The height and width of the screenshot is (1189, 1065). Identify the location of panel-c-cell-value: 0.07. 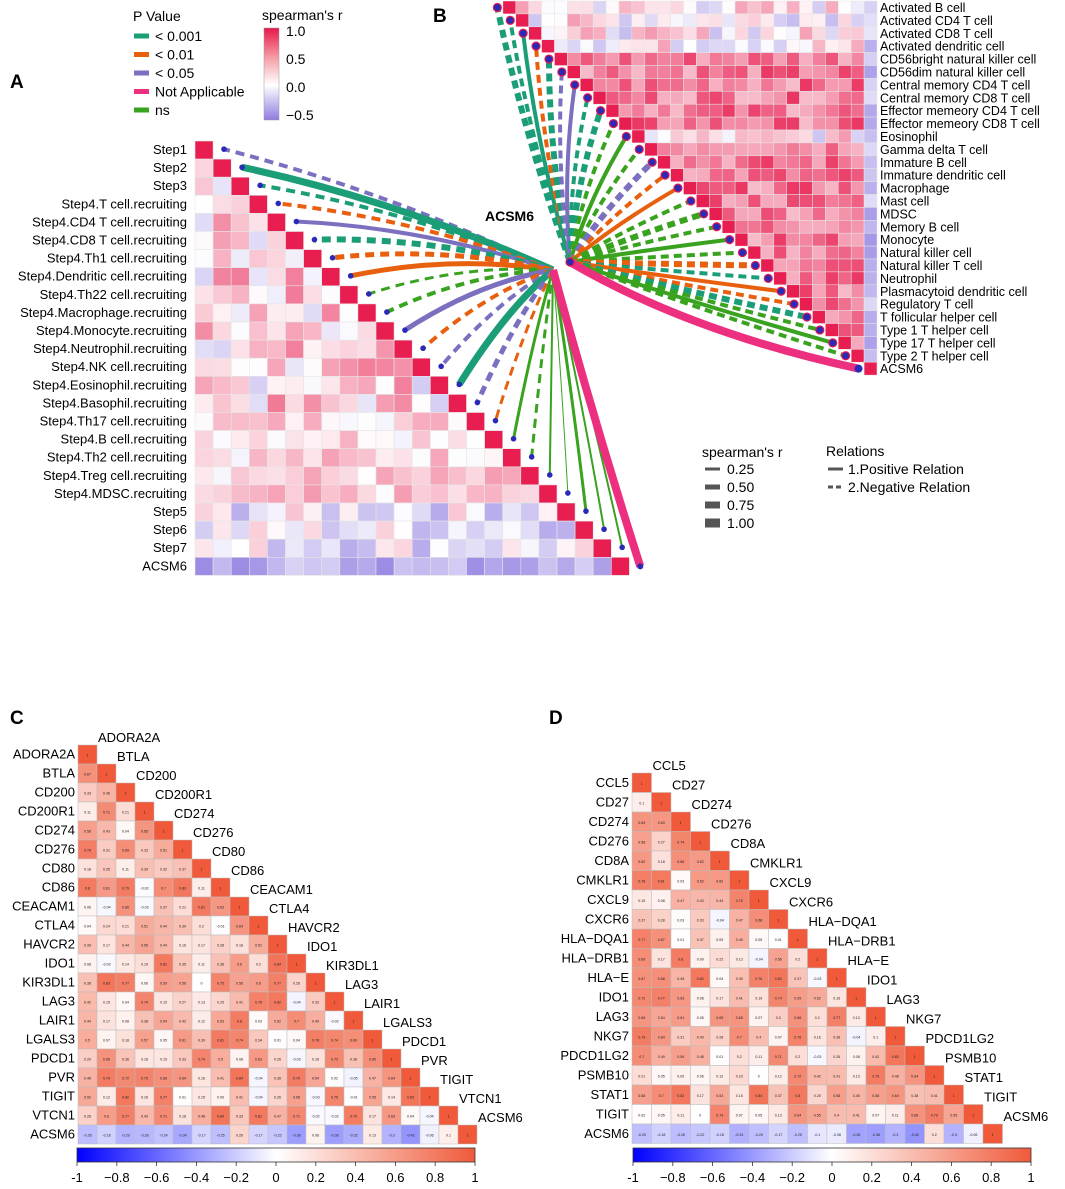
(106, 1041).